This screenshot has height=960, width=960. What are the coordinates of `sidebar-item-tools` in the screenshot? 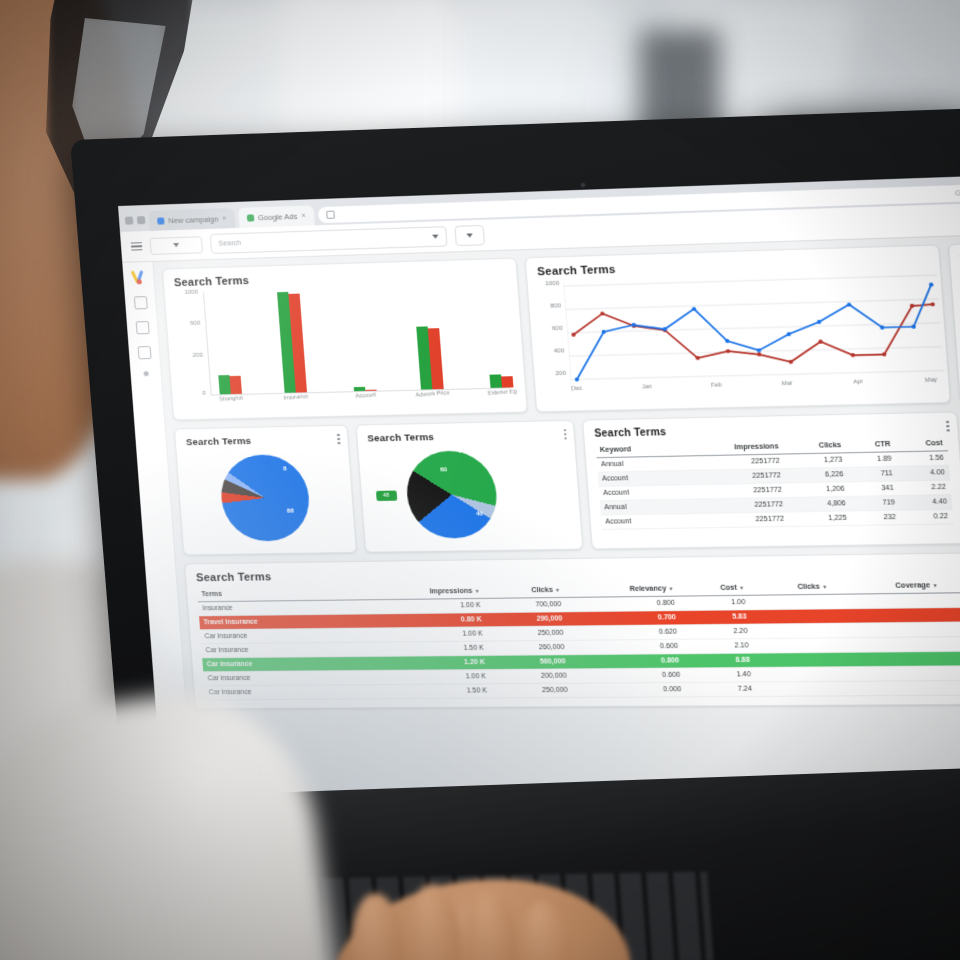 It's located at (145, 374).